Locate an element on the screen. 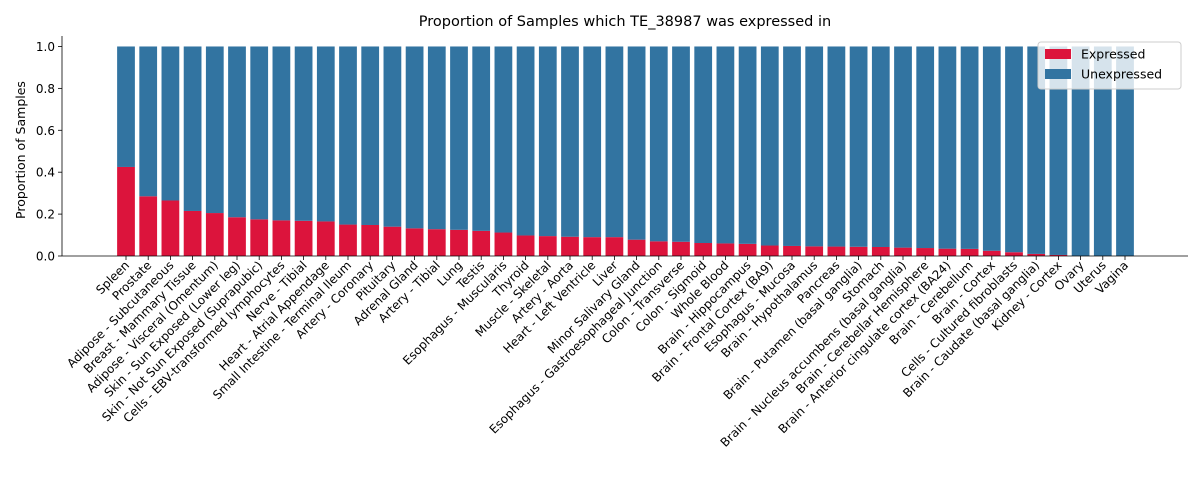 The width and height of the screenshot is (1200, 504). legend-label-unexpressed: Unexpressed is located at coordinates (1121, 74).